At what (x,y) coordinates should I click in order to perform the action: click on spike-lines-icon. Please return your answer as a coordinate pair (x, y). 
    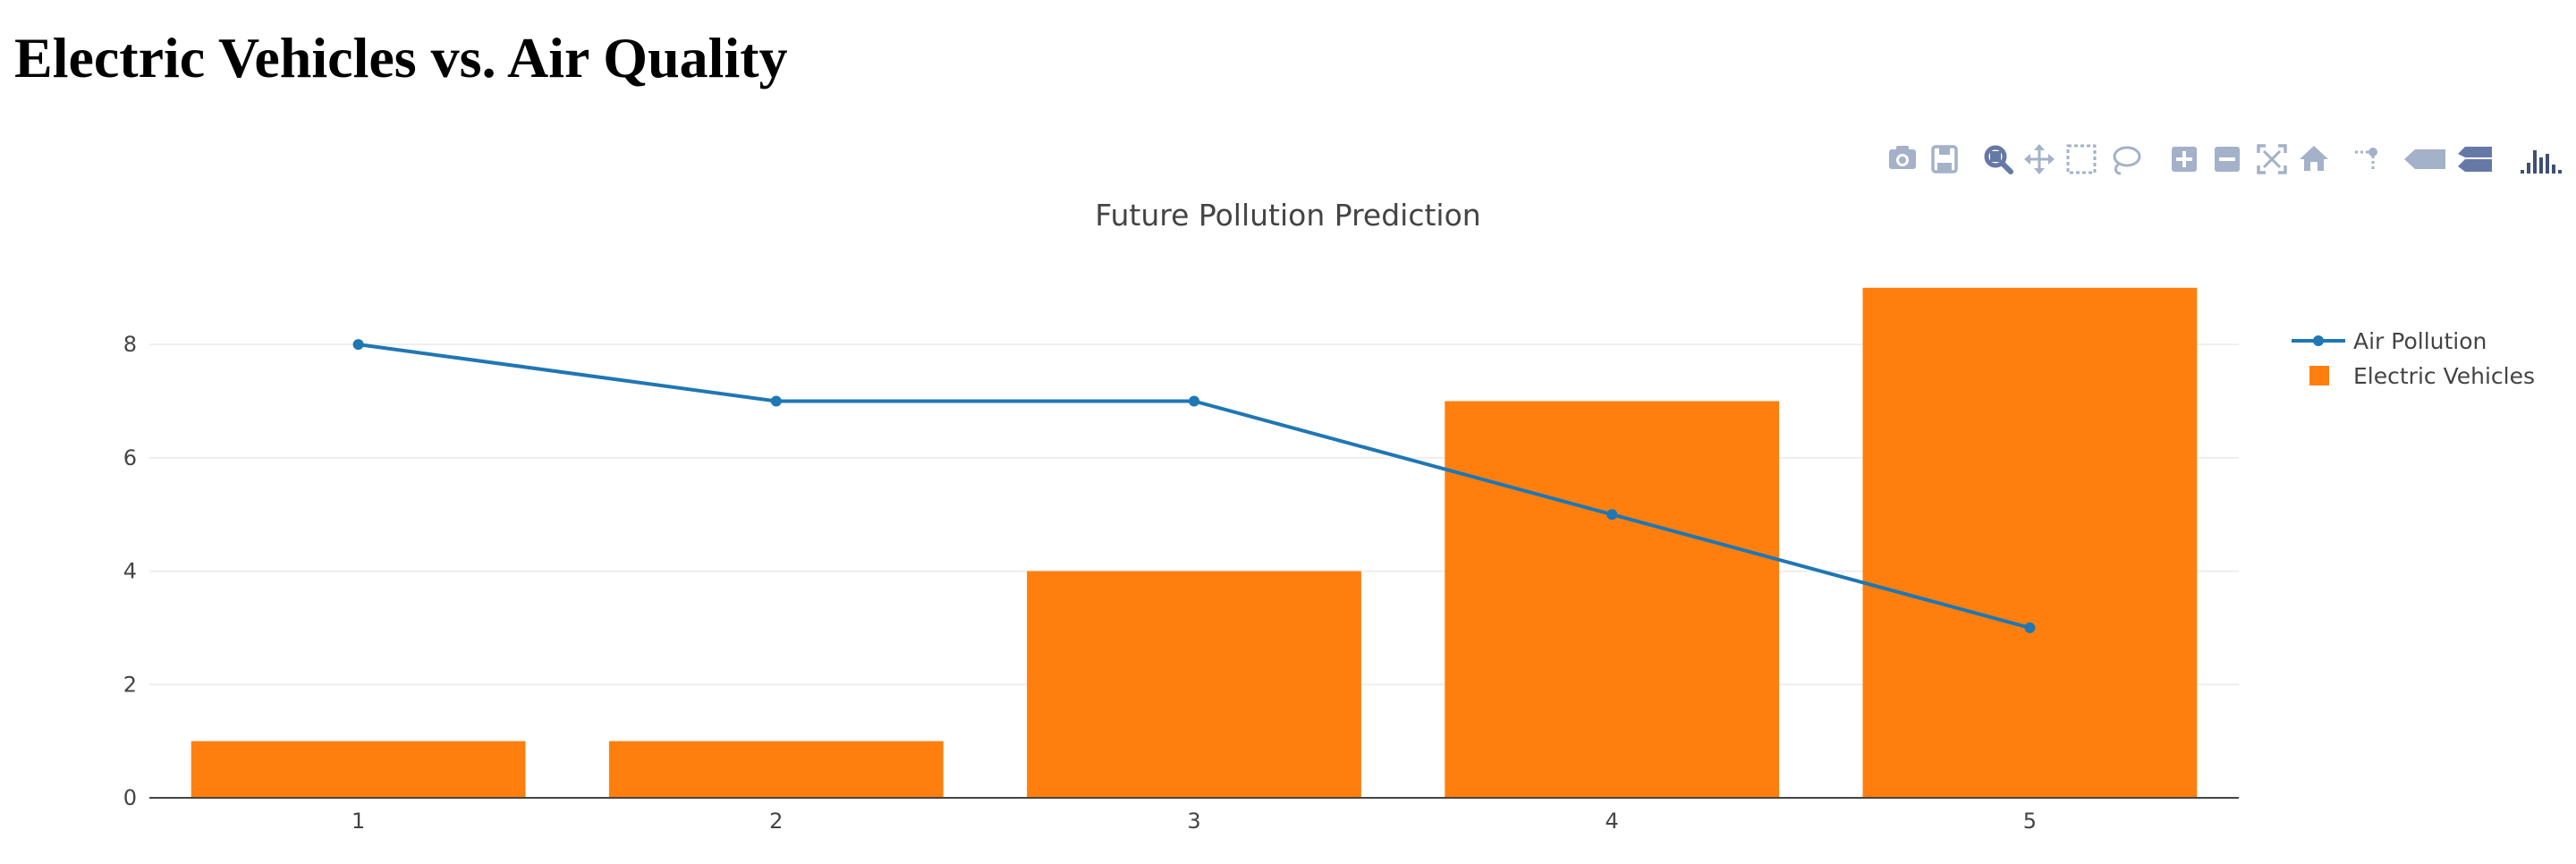
    Looking at the image, I should click on (2366, 160).